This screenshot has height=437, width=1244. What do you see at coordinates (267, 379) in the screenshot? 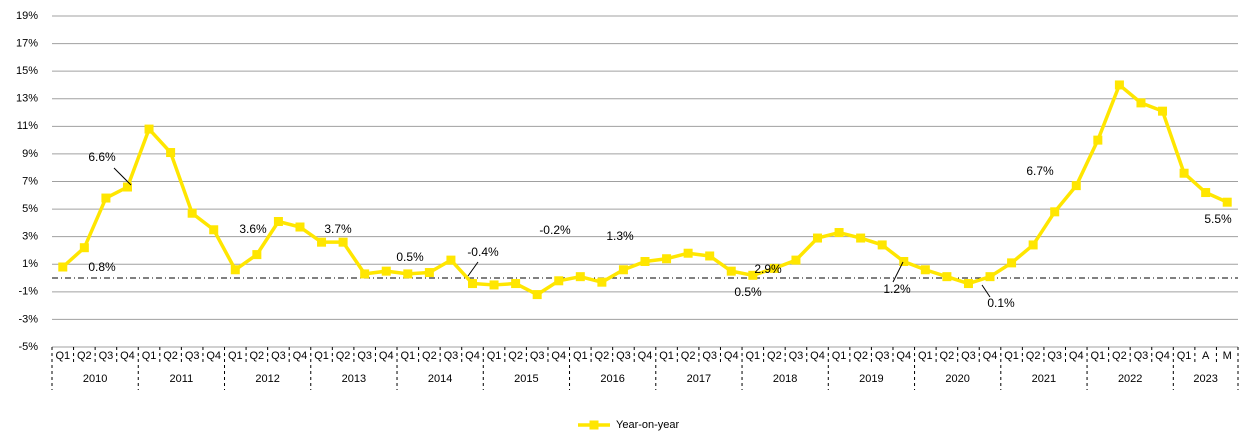
I see `x-group-label: 2012` at bounding box center [267, 379].